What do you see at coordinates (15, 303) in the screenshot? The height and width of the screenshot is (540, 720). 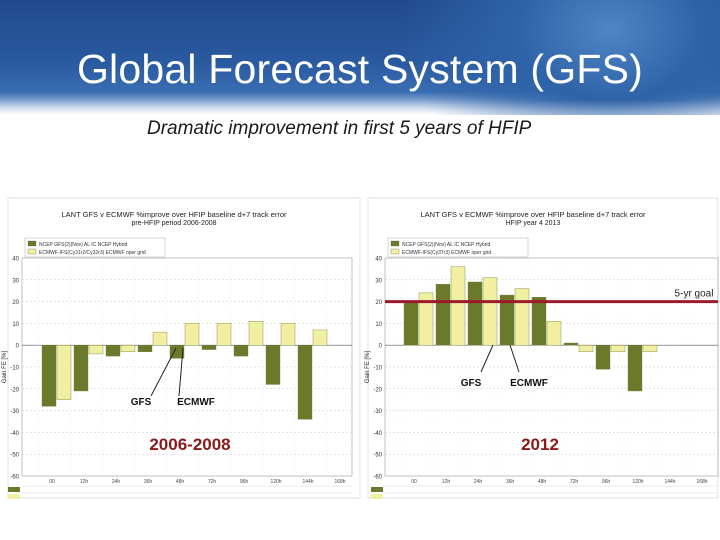 I see `y-tick-label: 20` at bounding box center [15, 303].